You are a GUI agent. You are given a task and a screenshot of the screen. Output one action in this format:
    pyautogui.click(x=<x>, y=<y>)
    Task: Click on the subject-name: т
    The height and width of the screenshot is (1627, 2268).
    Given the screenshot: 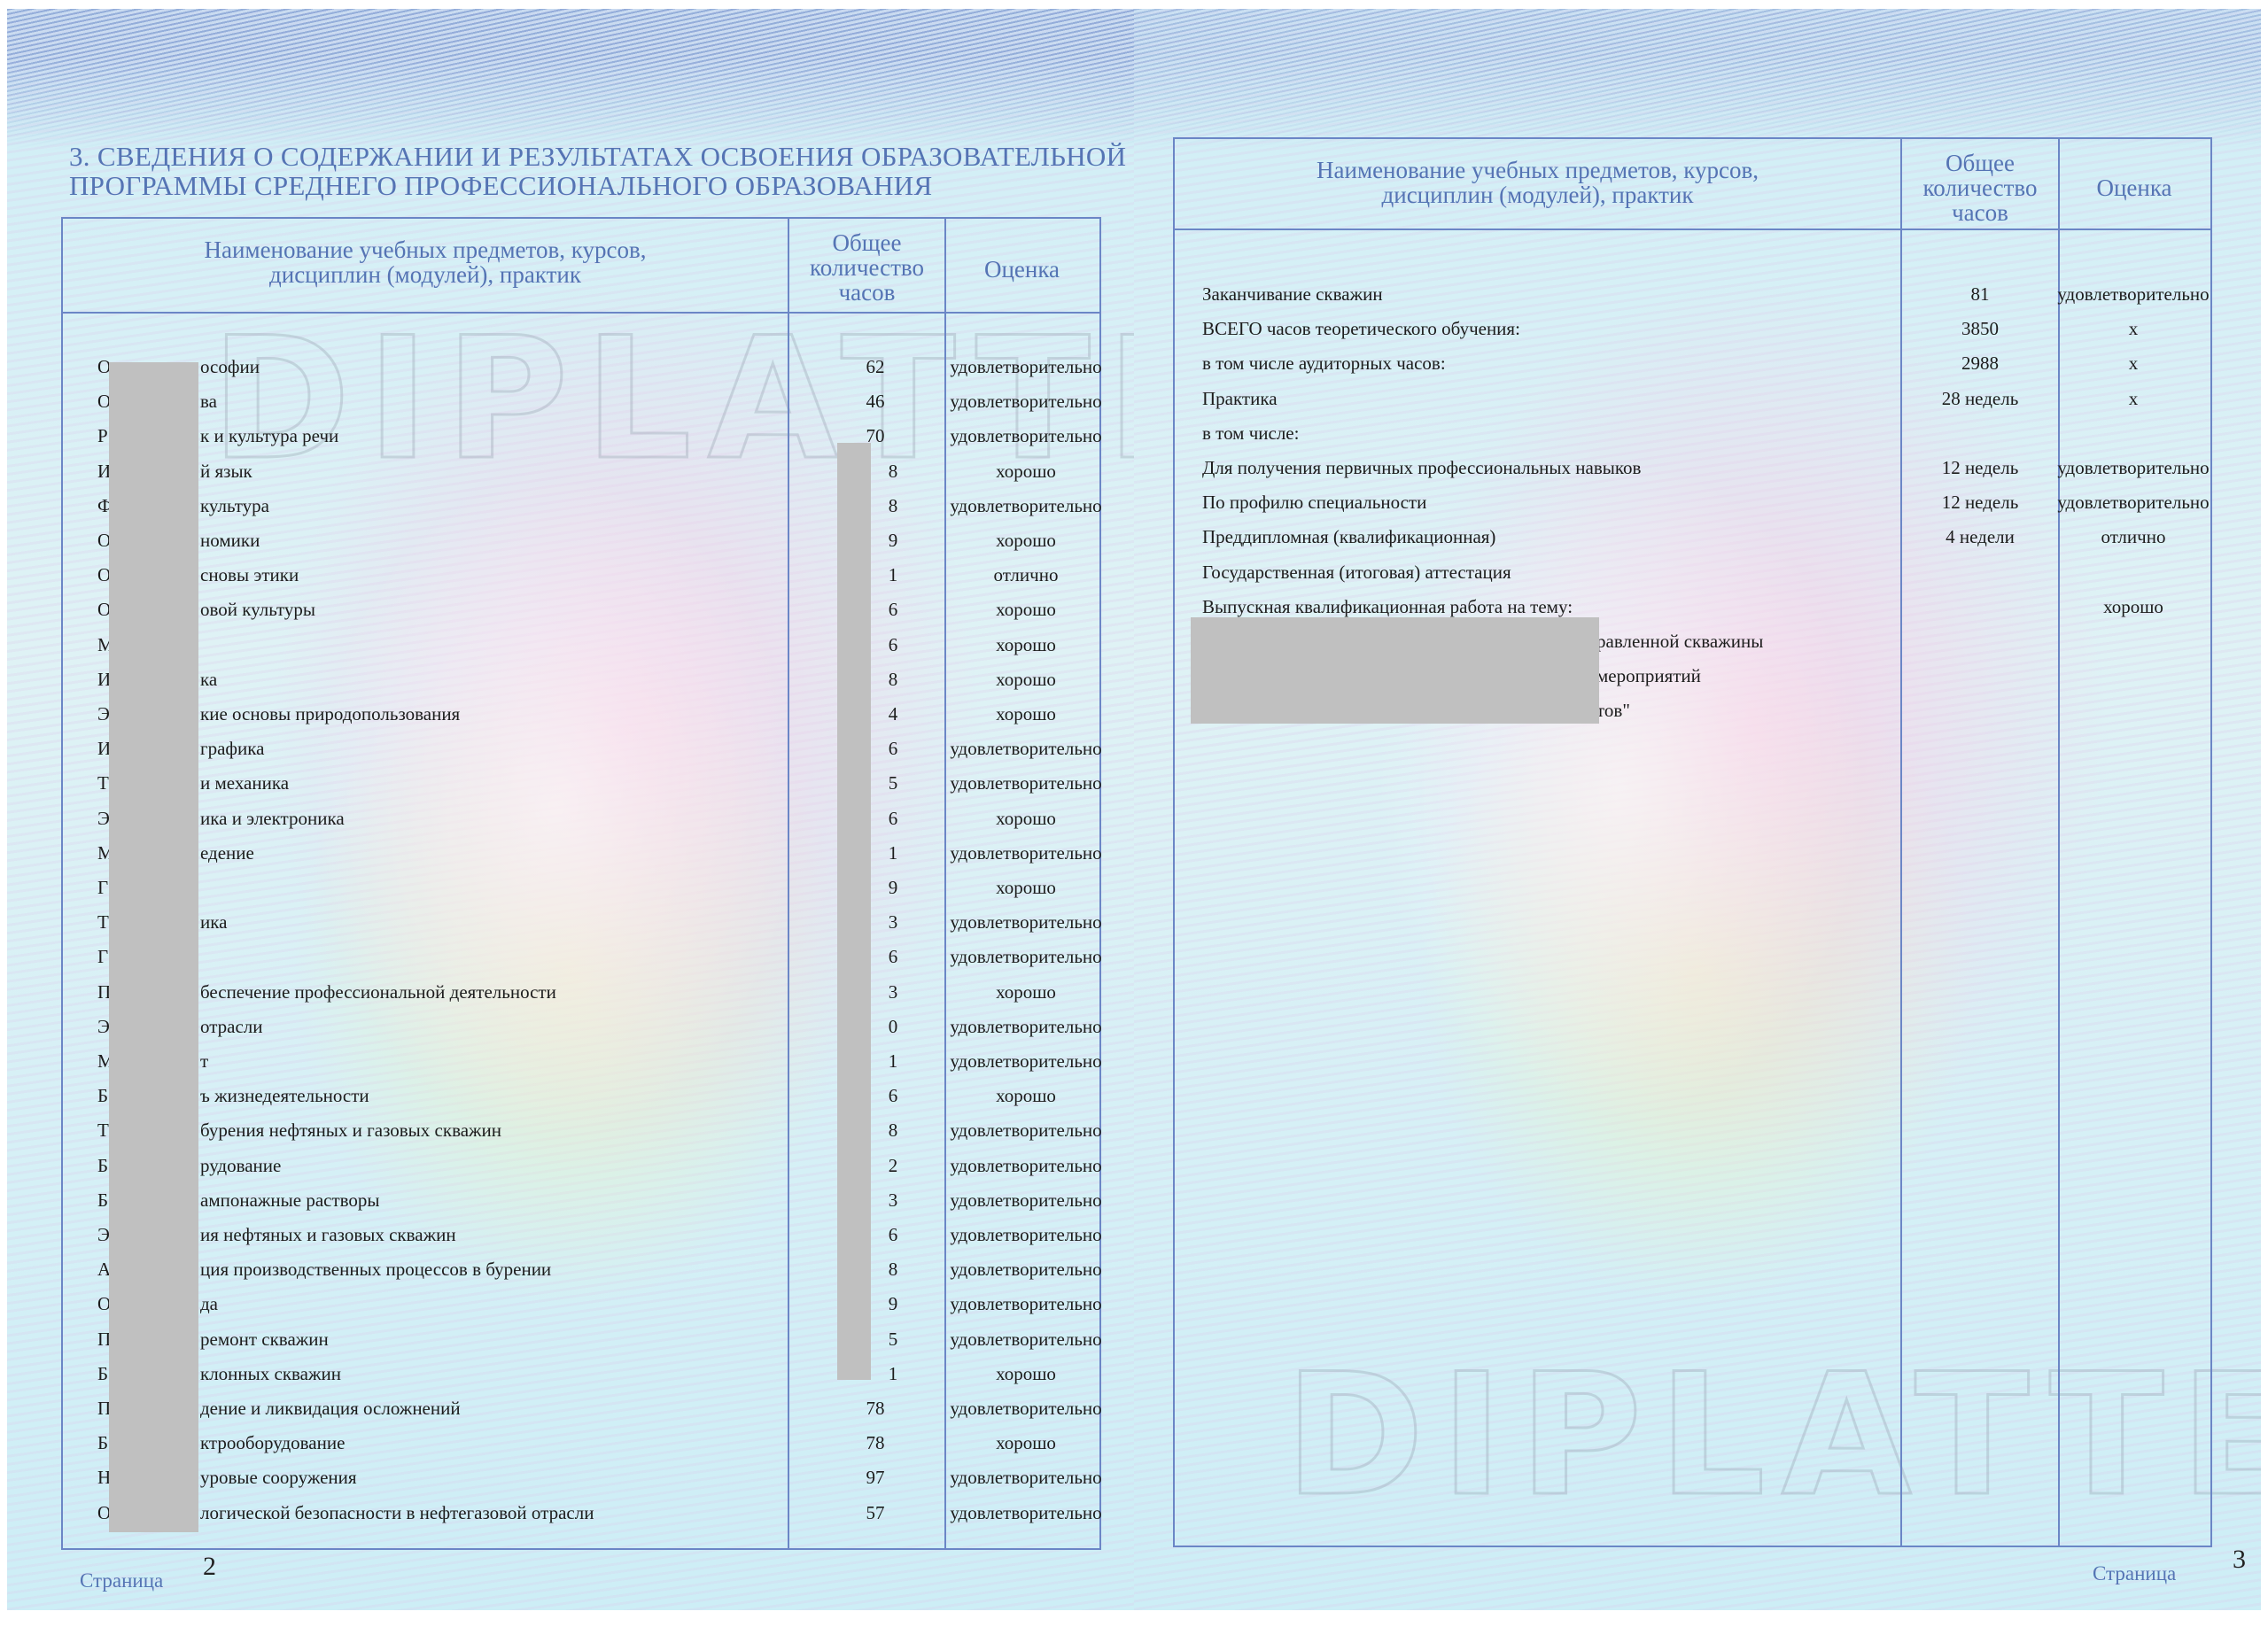 What is the action you would take?
    pyautogui.click(x=204, y=1061)
    